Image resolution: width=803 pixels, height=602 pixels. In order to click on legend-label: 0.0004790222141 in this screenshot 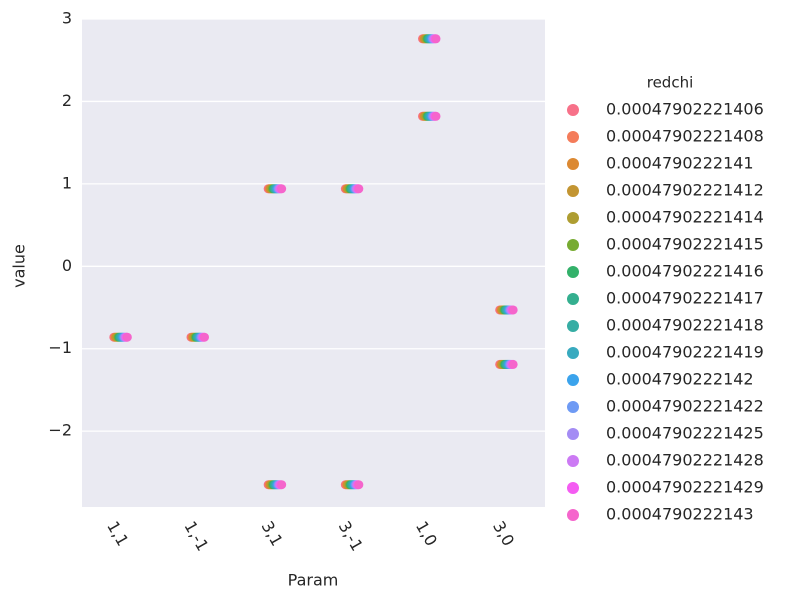, I will do `click(680, 163)`.